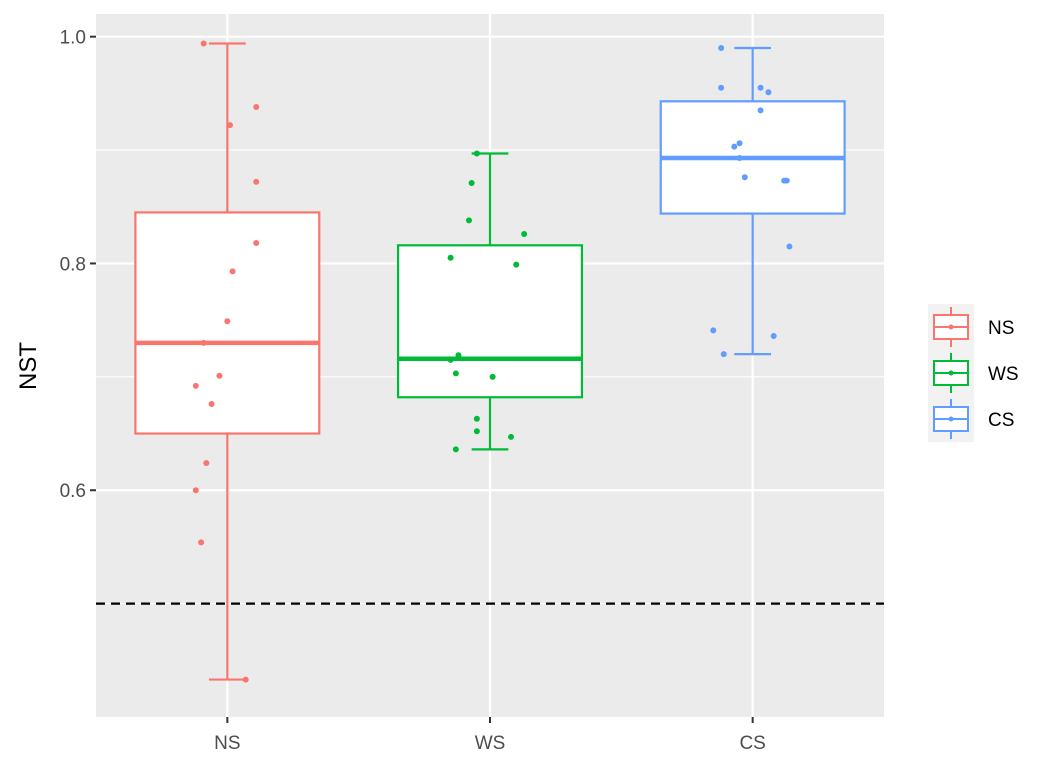 The width and height of the screenshot is (1056, 768). I want to click on legend-label: CS, so click(1001, 420).